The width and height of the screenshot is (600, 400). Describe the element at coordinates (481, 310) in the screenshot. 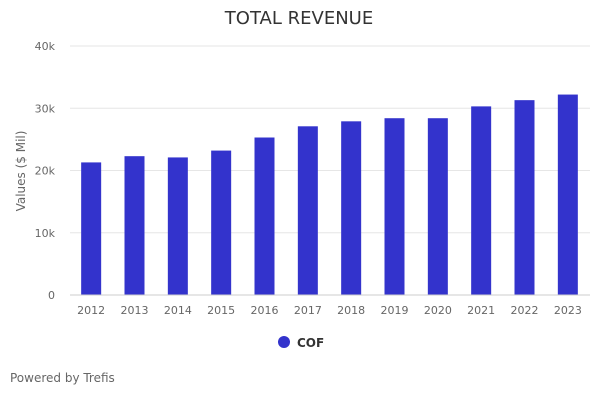

I see `x-tick-label: 2021` at that location.